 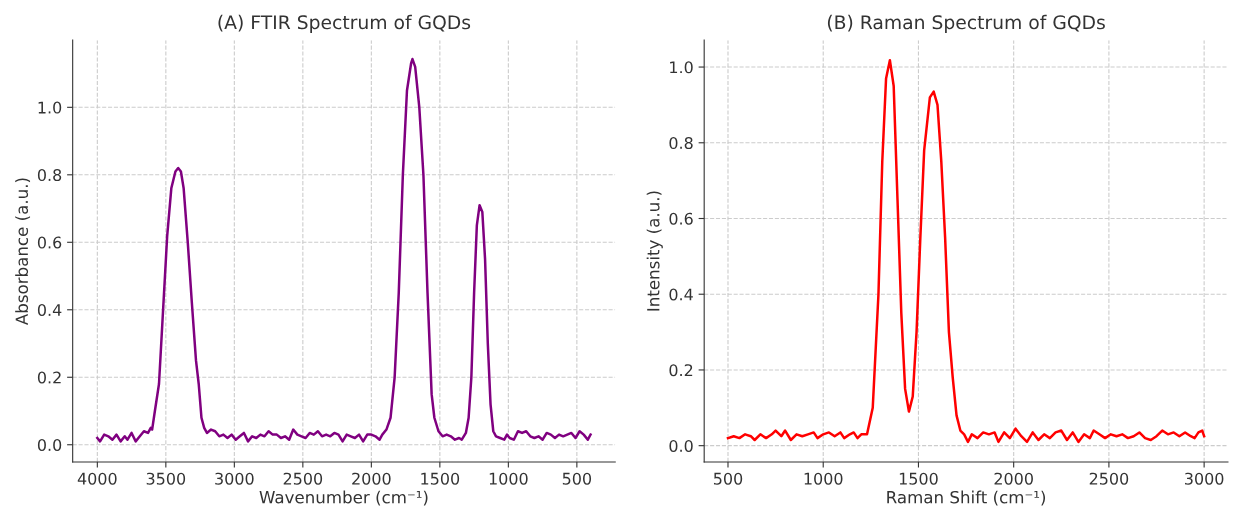 What do you see at coordinates (654, 251) in the screenshot?
I see `y-axis-title: Intensity (a.u.)` at bounding box center [654, 251].